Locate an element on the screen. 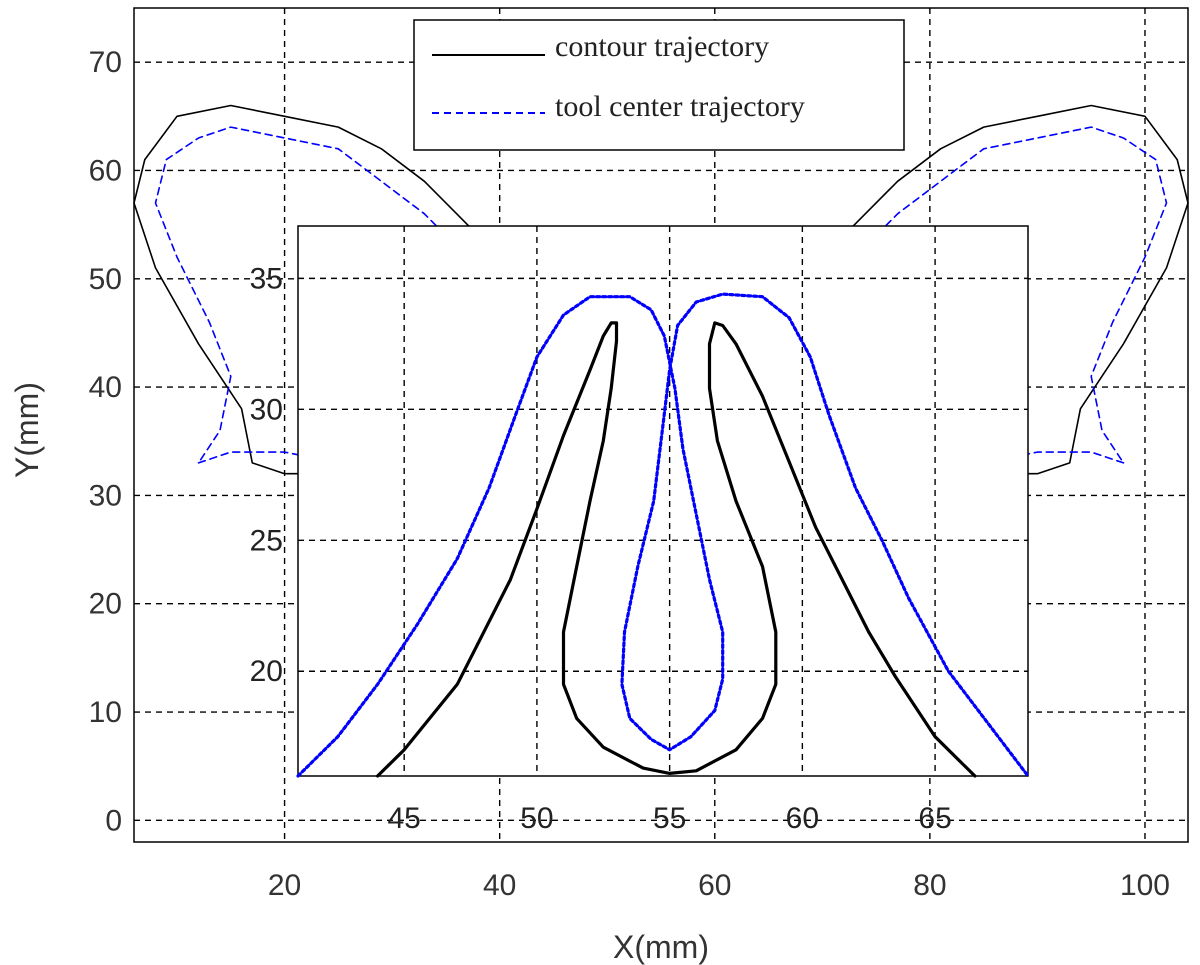 This screenshot has height=965, width=1200. inset-x-tick-label-60: 60 is located at coordinates (802, 818).